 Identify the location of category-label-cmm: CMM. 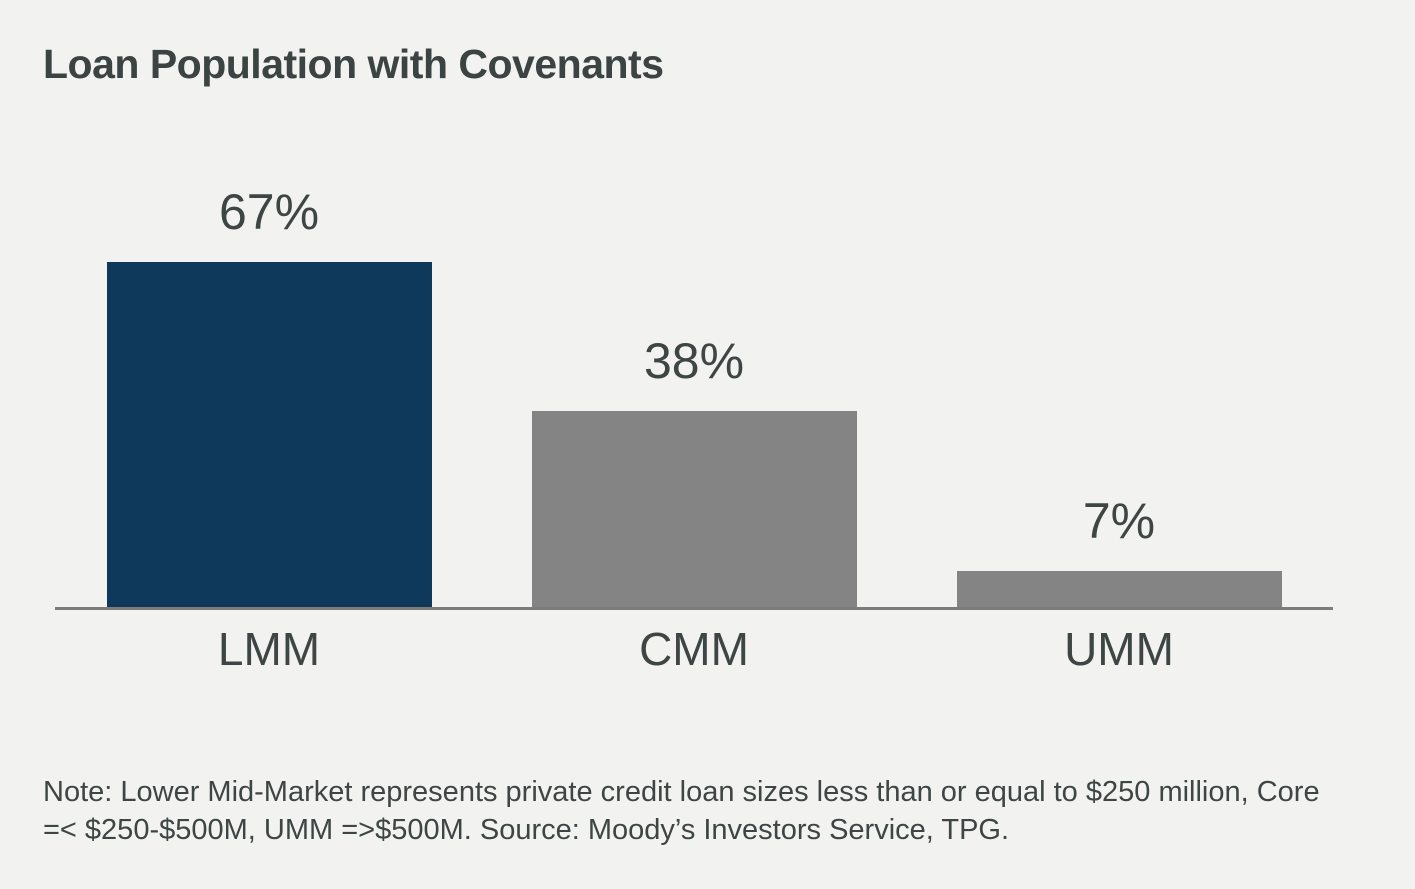
(694, 649).